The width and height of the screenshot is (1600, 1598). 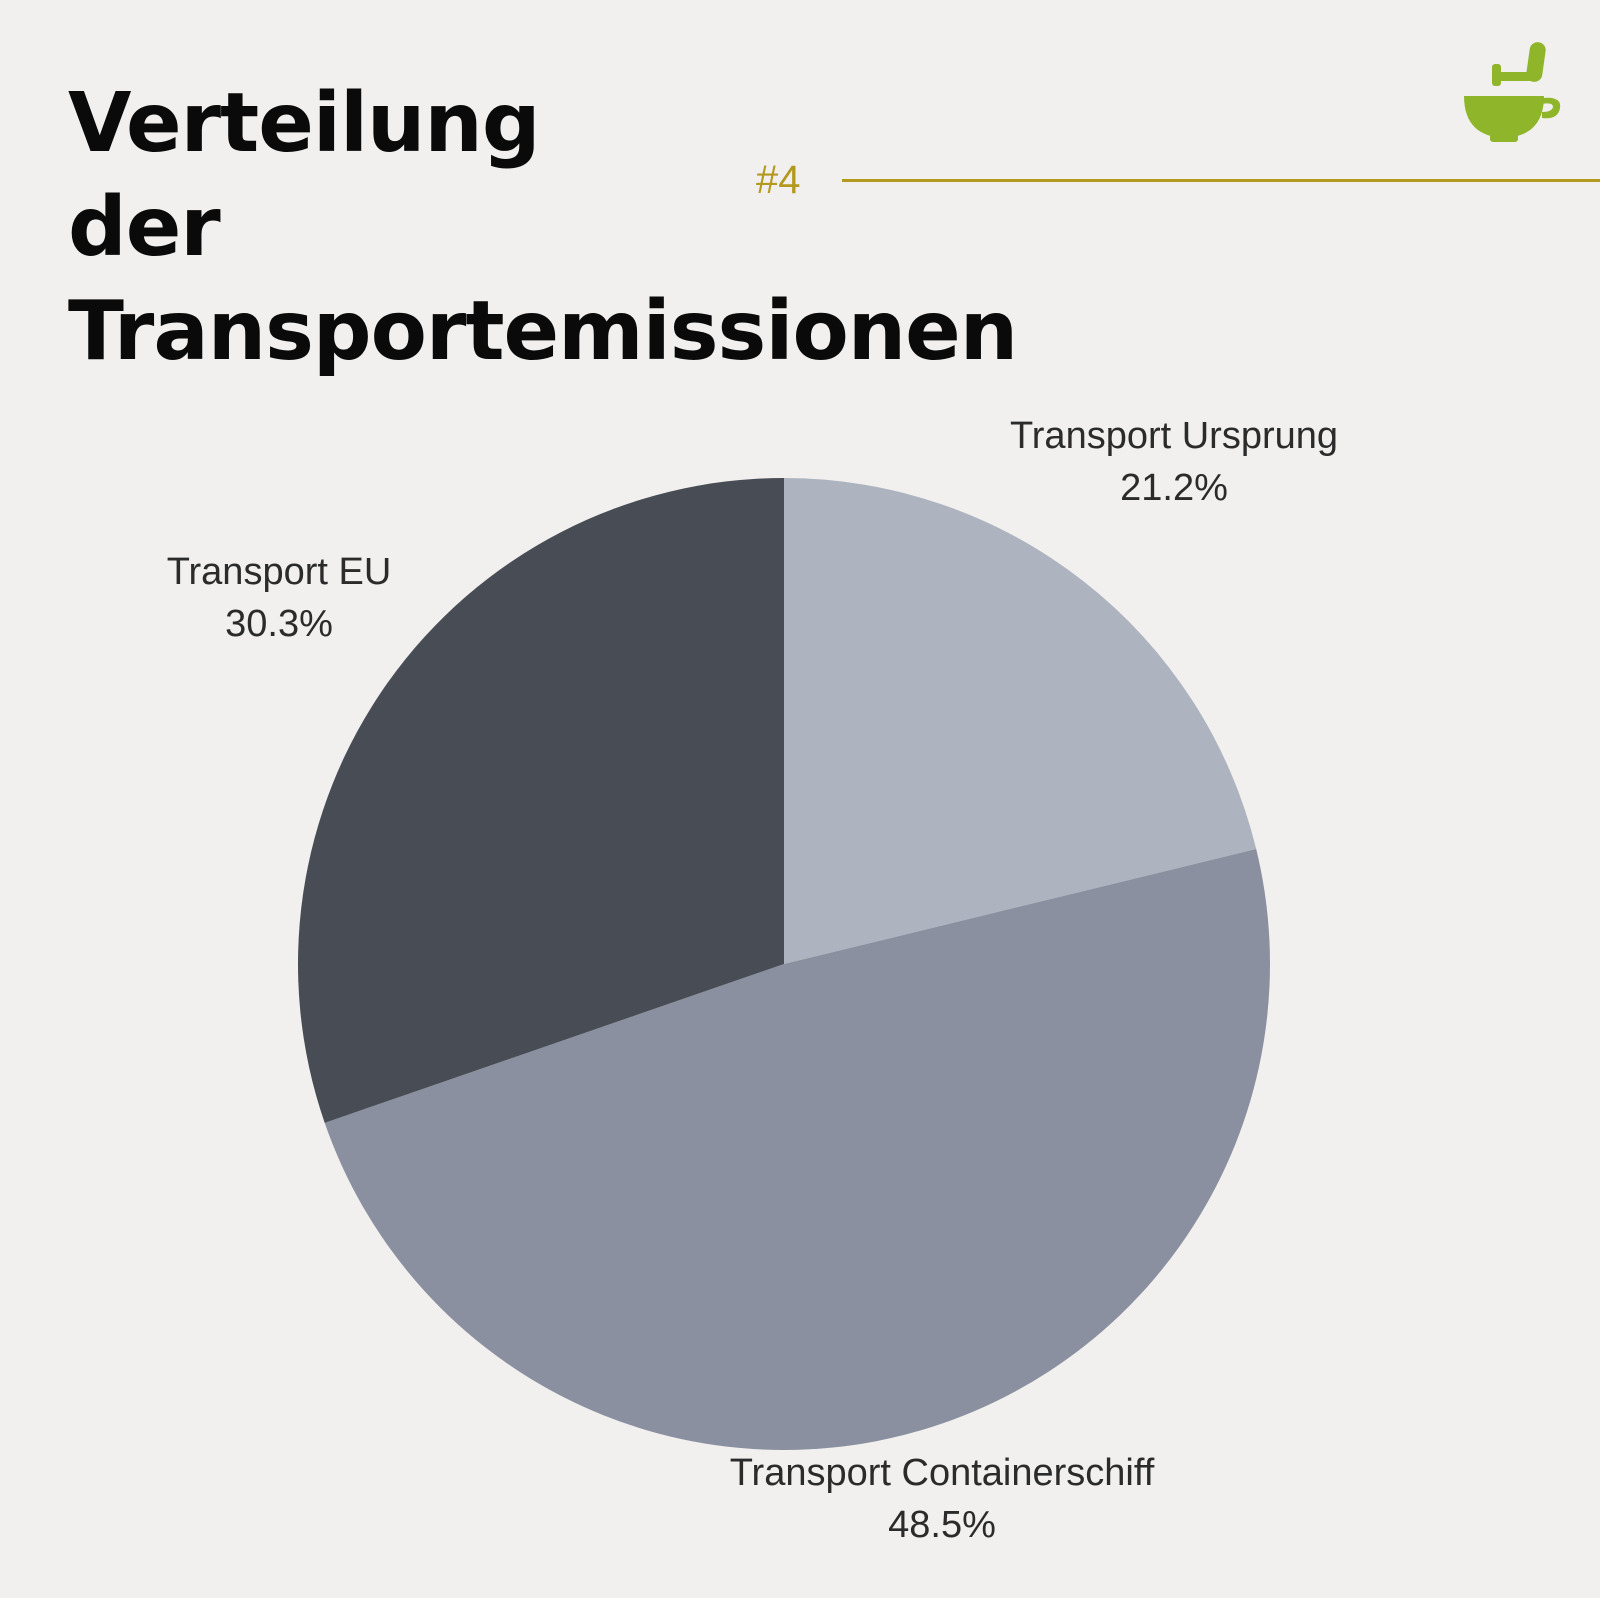 What do you see at coordinates (778, 180) in the screenshot?
I see `page-number: #4` at bounding box center [778, 180].